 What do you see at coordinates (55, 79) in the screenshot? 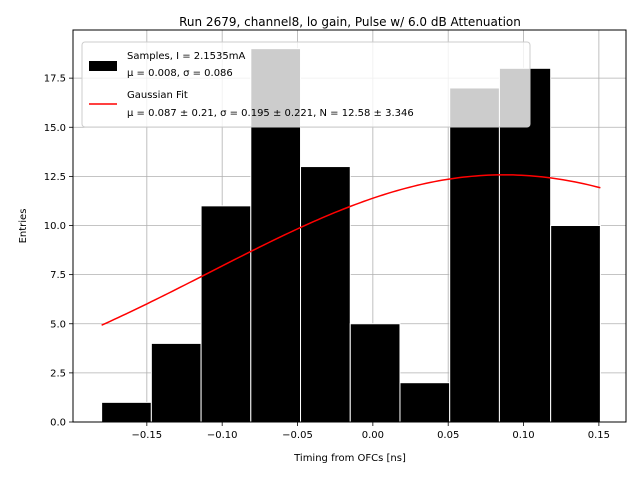
I see `y-tick-label: 17.5` at bounding box center [55, 79].